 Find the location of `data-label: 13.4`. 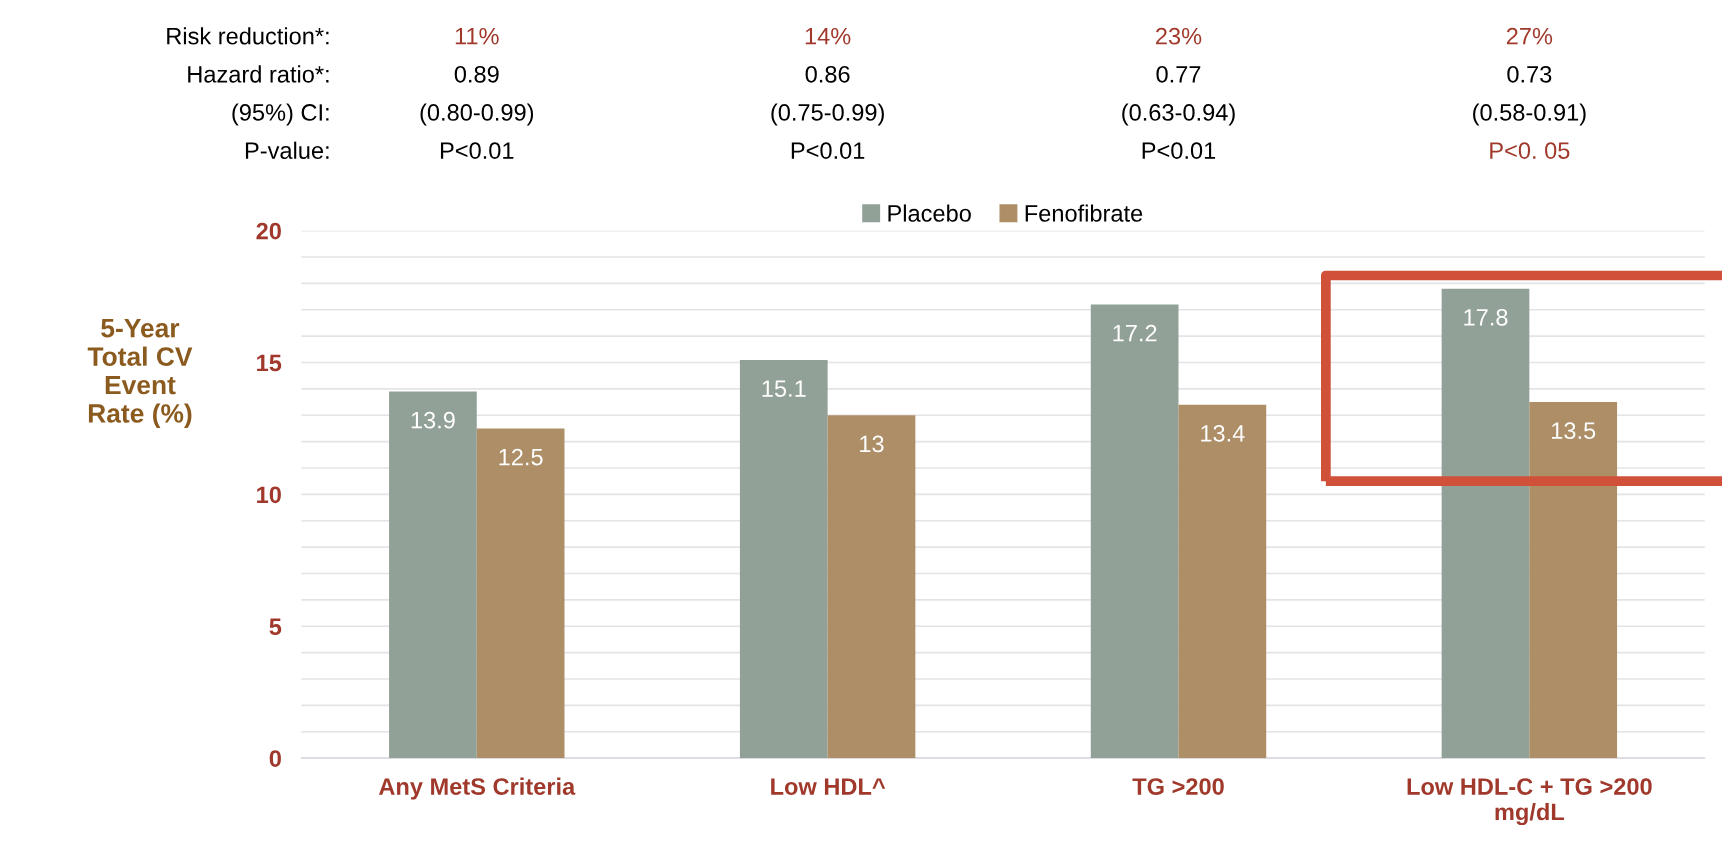

data-label: 13.4 is located at coordinates (1223, 433).